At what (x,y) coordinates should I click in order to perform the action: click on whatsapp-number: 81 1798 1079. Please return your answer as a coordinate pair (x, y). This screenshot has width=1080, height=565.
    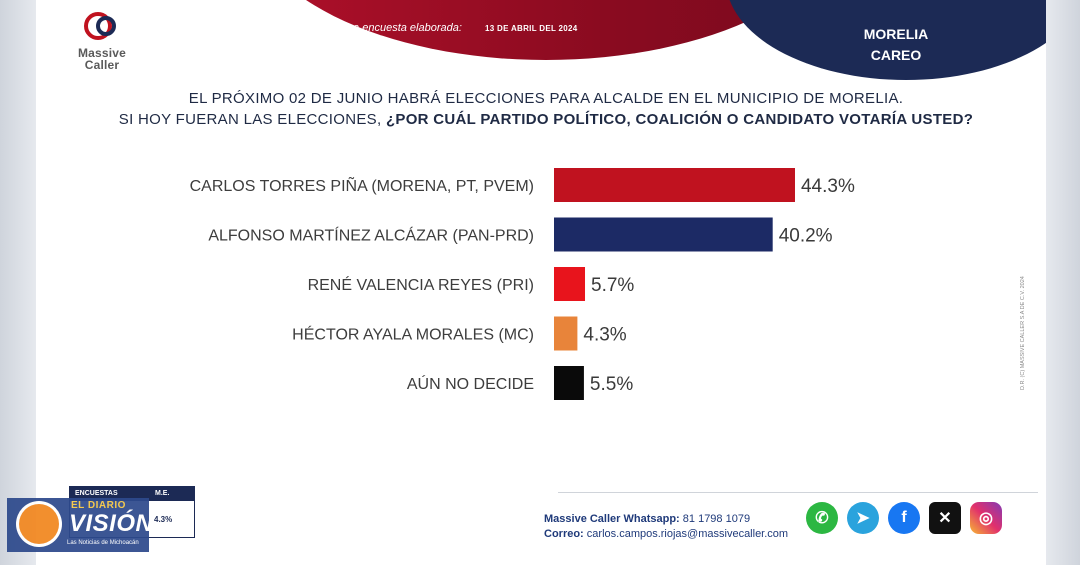
    Looking at the image, I should click on (716, 519).